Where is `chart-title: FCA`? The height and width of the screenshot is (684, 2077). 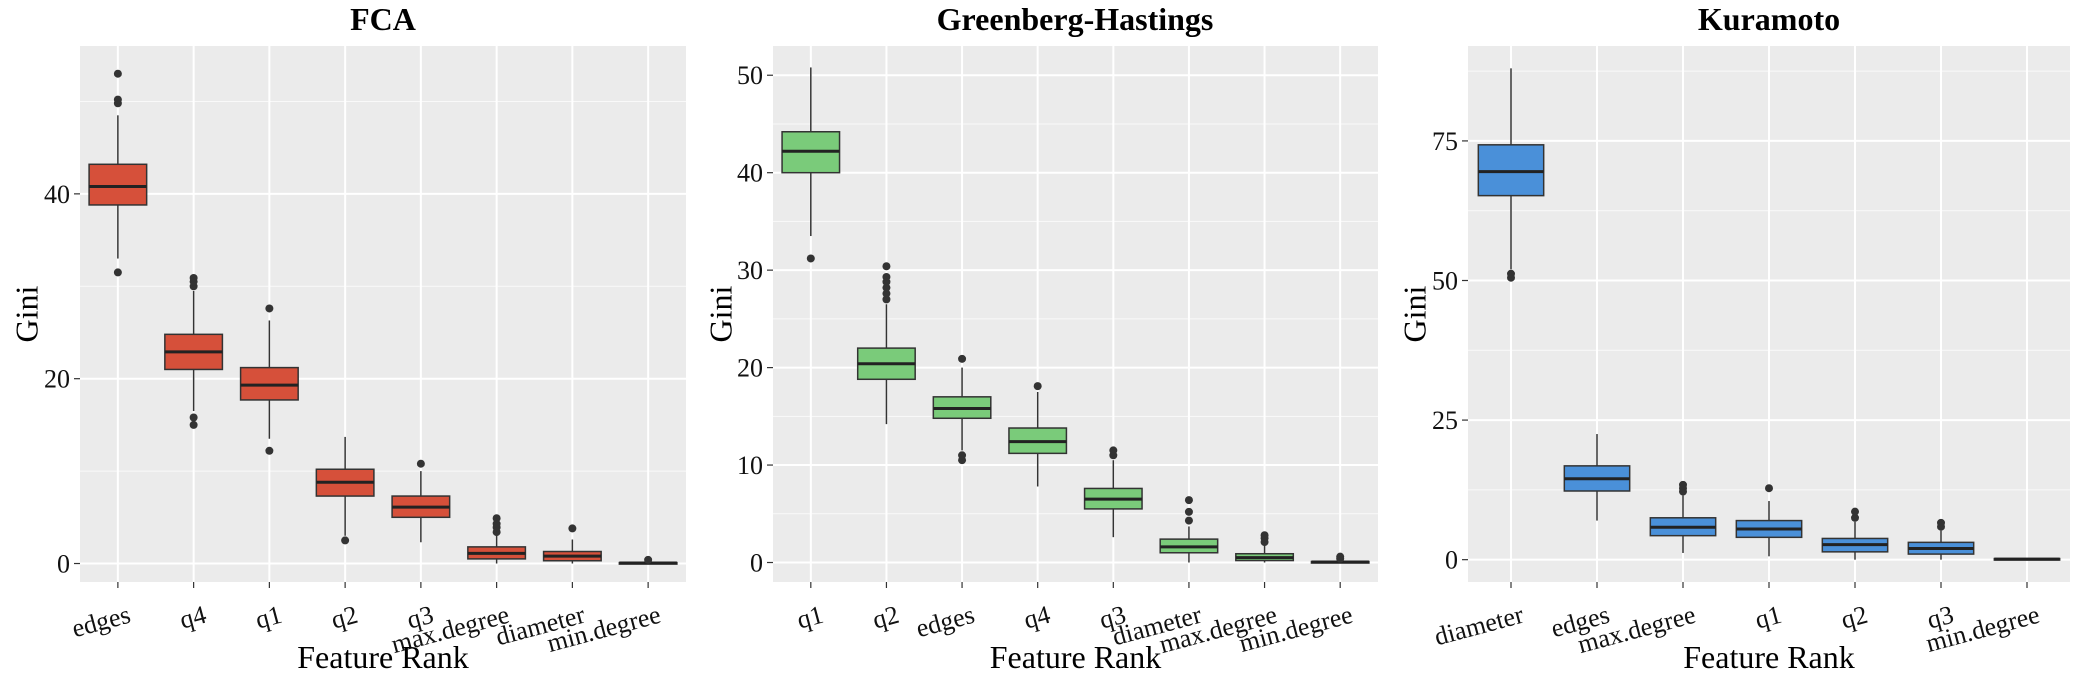
chart-title: FCA is located at coordinates (383, 19).